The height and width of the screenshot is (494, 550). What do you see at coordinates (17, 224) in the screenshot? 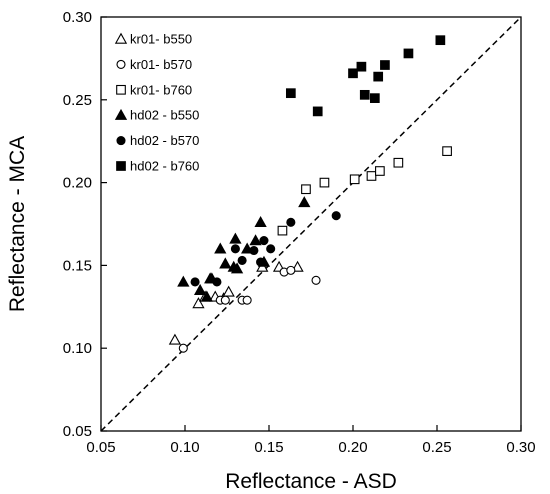
I see `y-axis-title: Reflectance - MCA` at bounding box center [17, 224].